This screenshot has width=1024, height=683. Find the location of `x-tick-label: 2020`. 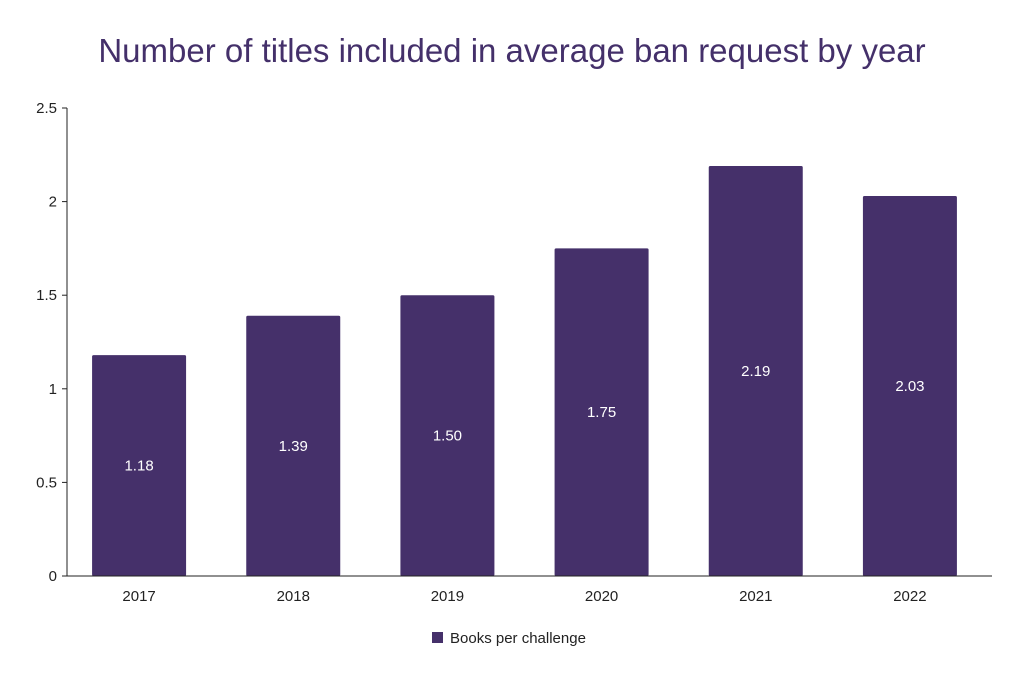

x-tick-label: 2020 is located at coordinates (601, 596).